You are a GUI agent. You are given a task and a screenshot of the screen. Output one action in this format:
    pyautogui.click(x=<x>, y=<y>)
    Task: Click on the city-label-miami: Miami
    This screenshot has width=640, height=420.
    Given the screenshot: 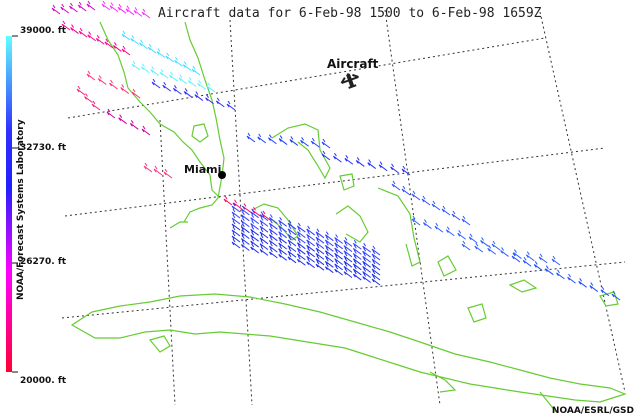 What is the action you would take?
    pyautogui.click(x=203, y=169)
    